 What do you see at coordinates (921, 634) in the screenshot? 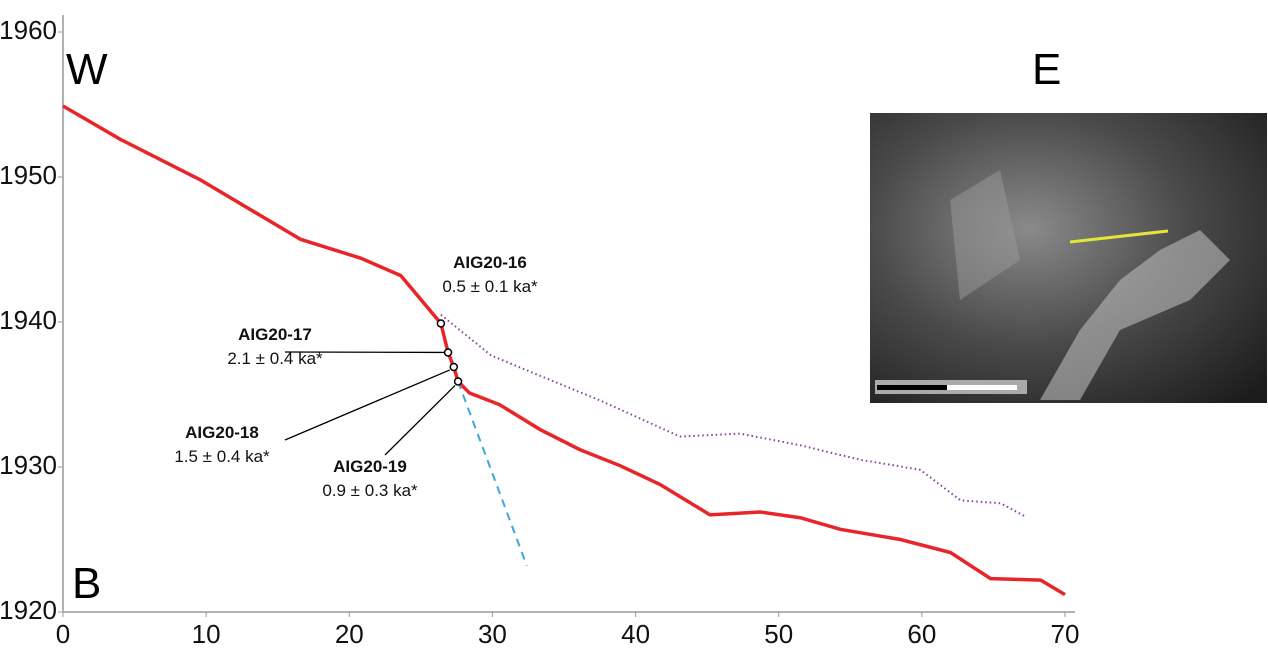
I see `x-tick-label: 60` at bounding box center [921, 634].